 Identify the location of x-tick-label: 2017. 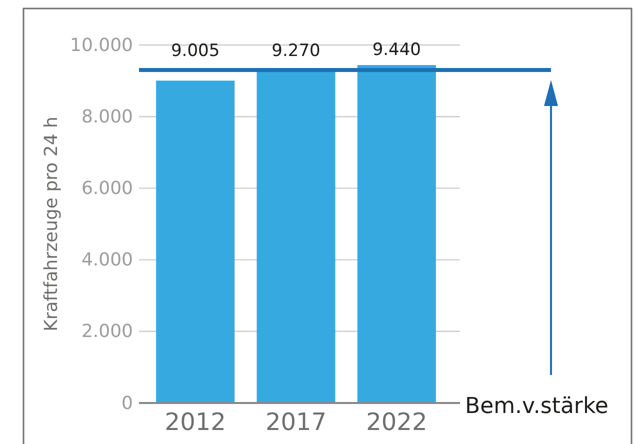
(296, 422).